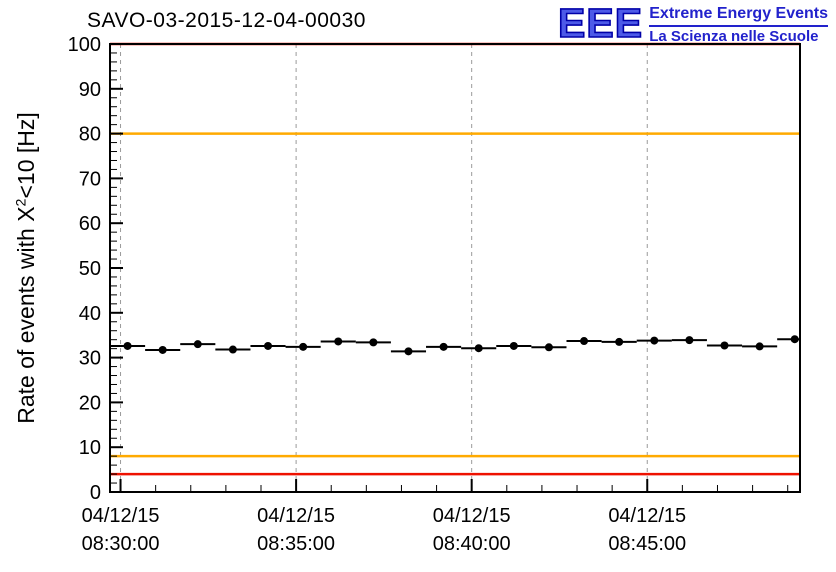 The width and height of the screenshot is (836, 572). Describe the element at coordinates (90, 135) in the screenshot. I see `y-tick-label: 80` at that location.